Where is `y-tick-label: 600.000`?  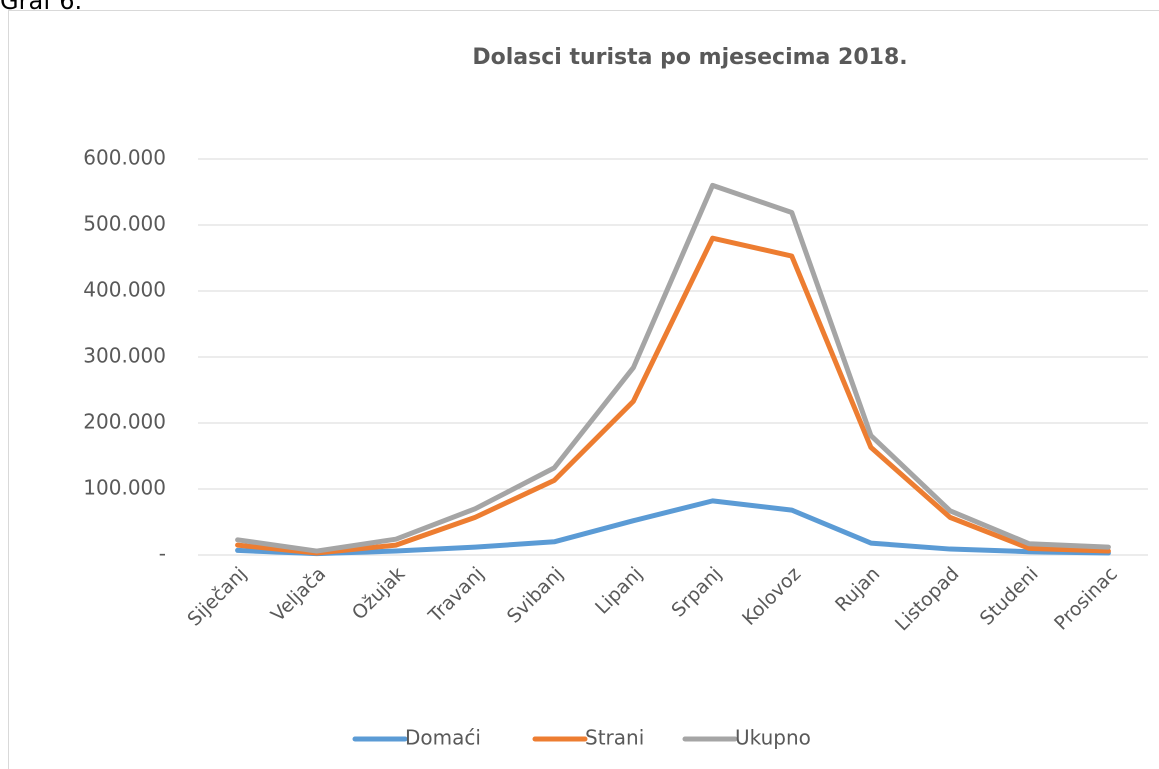
y-tick-label: 600.000 is located at coordinates (124, 158).